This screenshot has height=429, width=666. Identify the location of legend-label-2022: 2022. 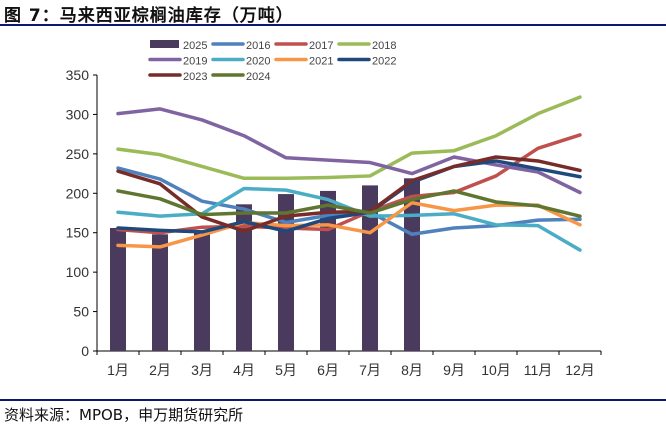
(384, 62).